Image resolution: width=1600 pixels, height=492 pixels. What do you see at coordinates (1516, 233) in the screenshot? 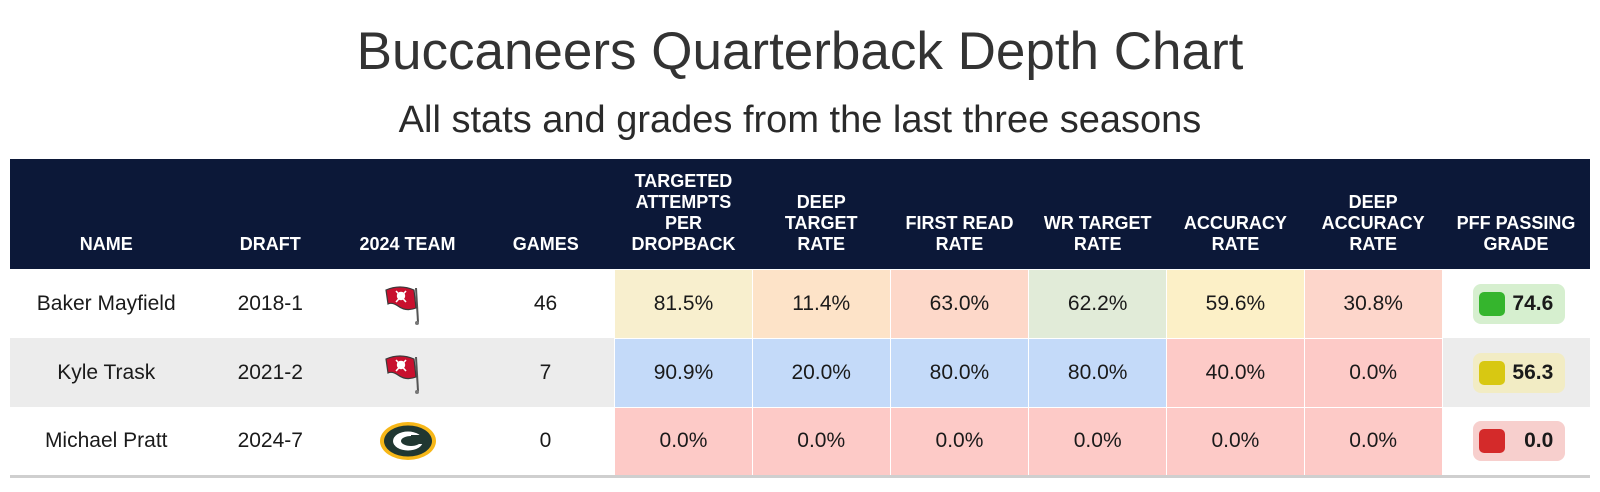
I see `col-header-pff-passing-grade: PFF PASSING GRADE` at bounding box center [1516, 233].